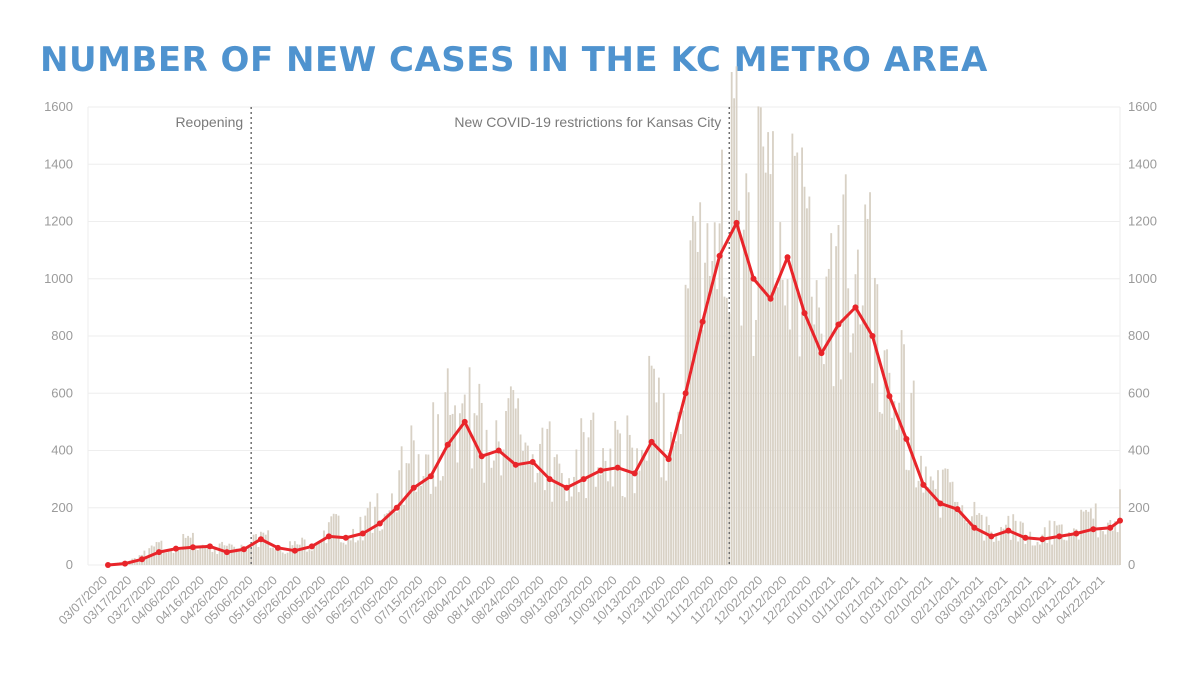 This screenshot has width=1200, height=674. What do you see at coordinates (1139, 335) in the screenshot?
I see `y-tick-label-right: 800` at bounding box center [1139, 335].